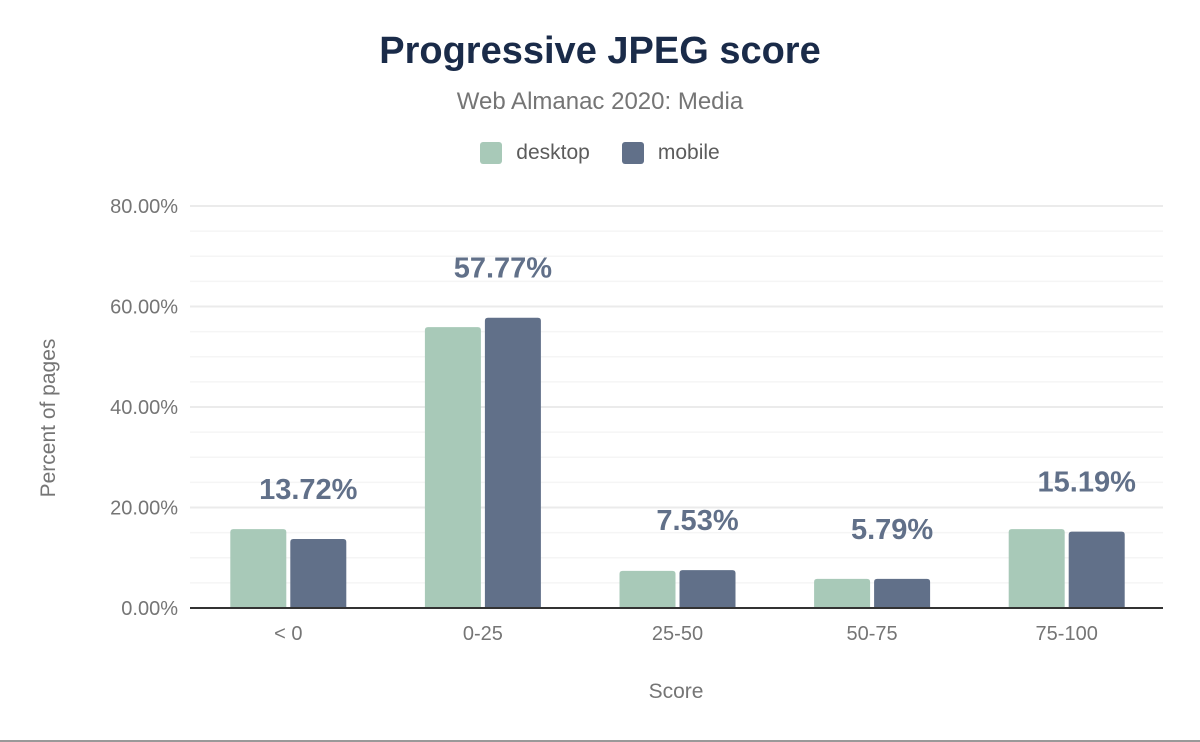 The height and width of the screenshot is (742, 1200). What do you see at coordinates (48, 418) in the screenshot?
I see `y-axis-title: Percent of pages` at bounding box center [48, 418].